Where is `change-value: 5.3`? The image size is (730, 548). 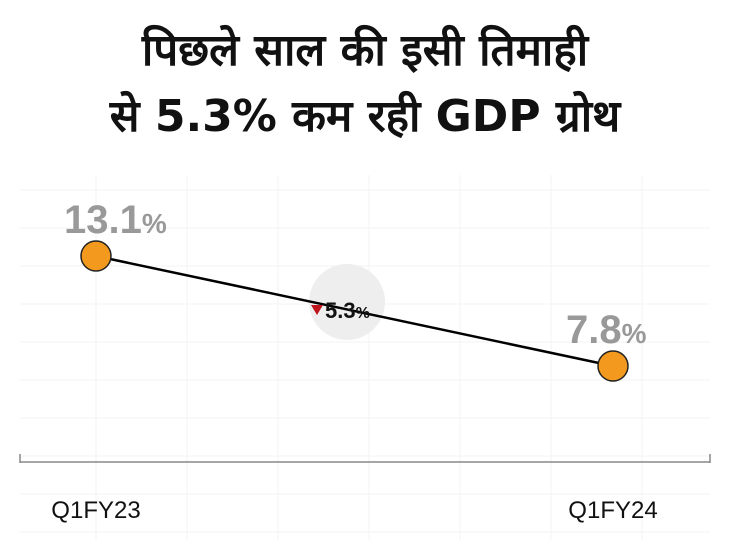
change-value: 5.3 is located at coordinates (340, 310).